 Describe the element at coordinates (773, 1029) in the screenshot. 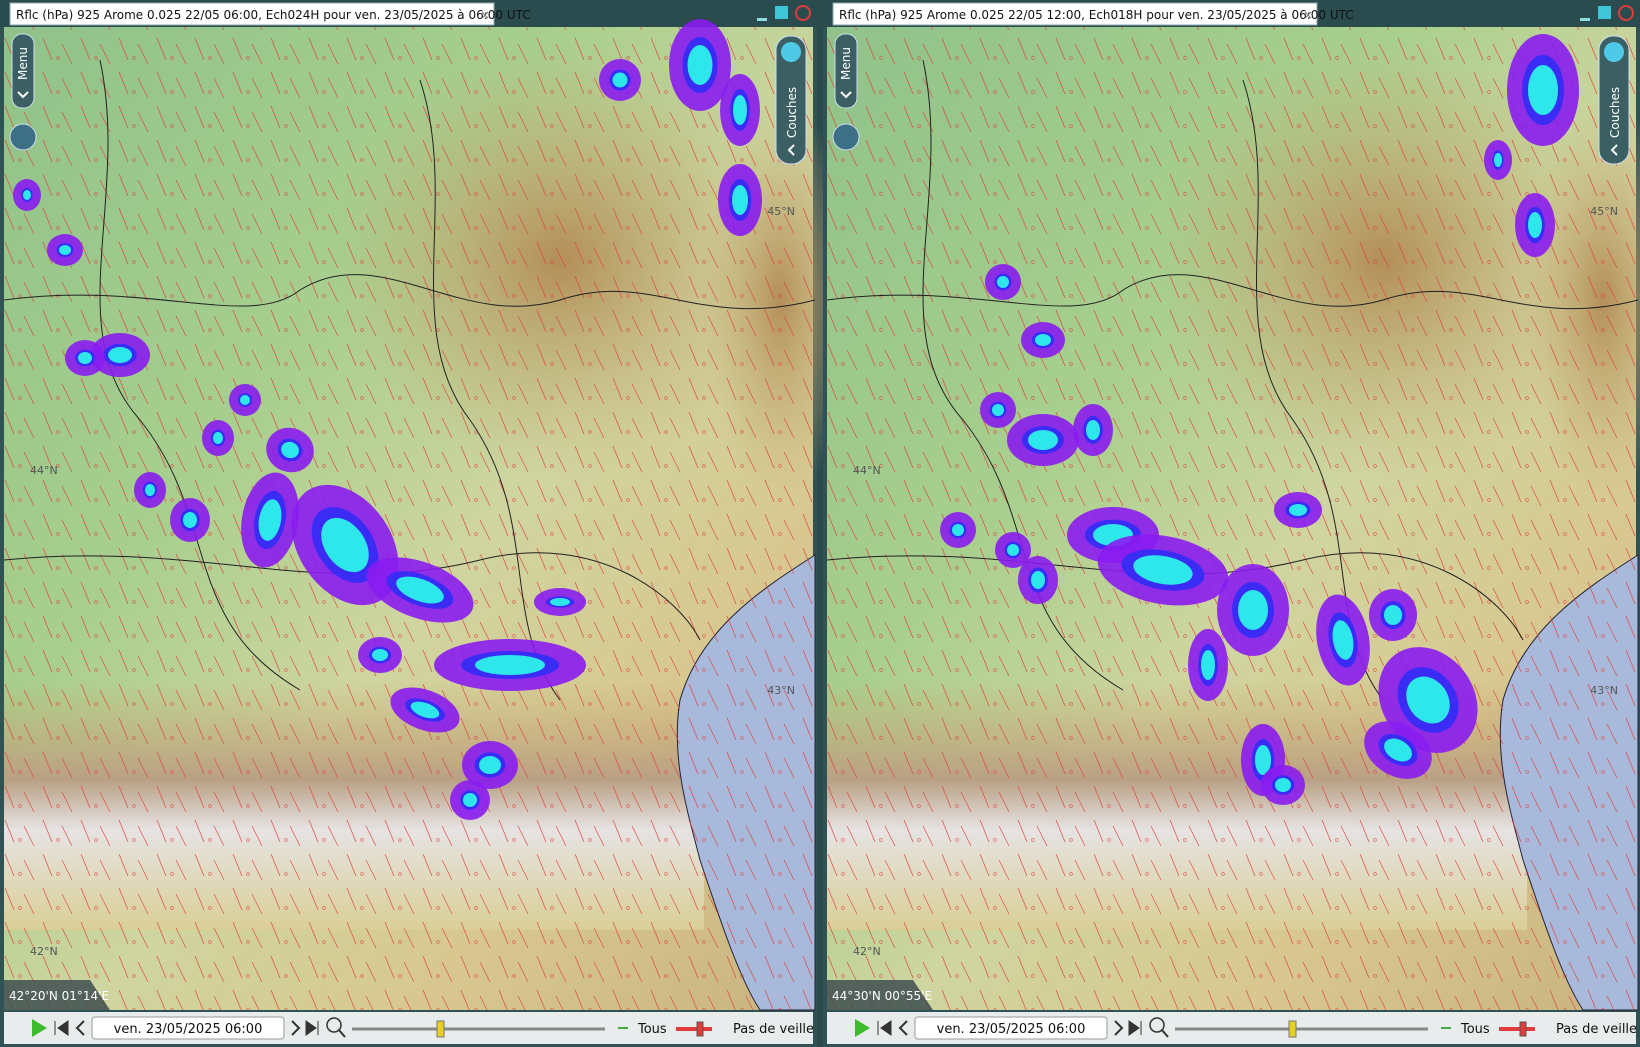

I see `watch-label: Pas de veille` at that location.